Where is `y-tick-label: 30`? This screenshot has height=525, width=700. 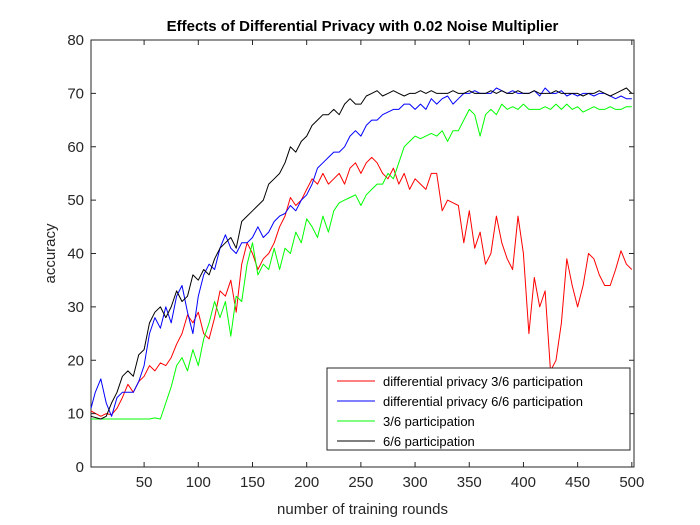
y-tick-label: 30 is located at coordinates (75, 307).